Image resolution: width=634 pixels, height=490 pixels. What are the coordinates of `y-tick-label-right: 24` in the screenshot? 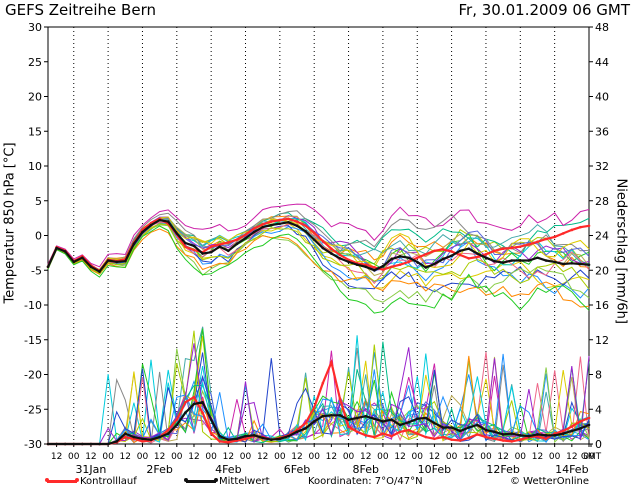 It's located at (602, 236).